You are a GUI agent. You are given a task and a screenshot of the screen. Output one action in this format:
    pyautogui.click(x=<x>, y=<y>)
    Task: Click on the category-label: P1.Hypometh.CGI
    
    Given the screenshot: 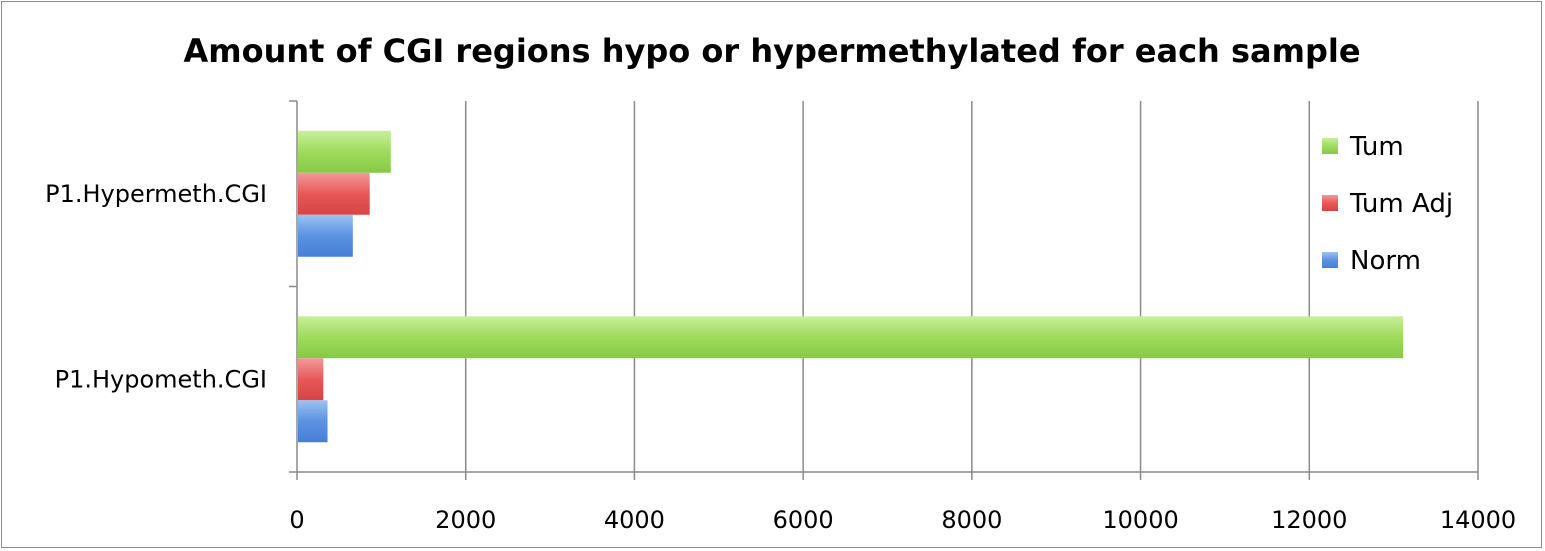 What is the action you would take?
    pyautogui.click(x=161, y=379)
    